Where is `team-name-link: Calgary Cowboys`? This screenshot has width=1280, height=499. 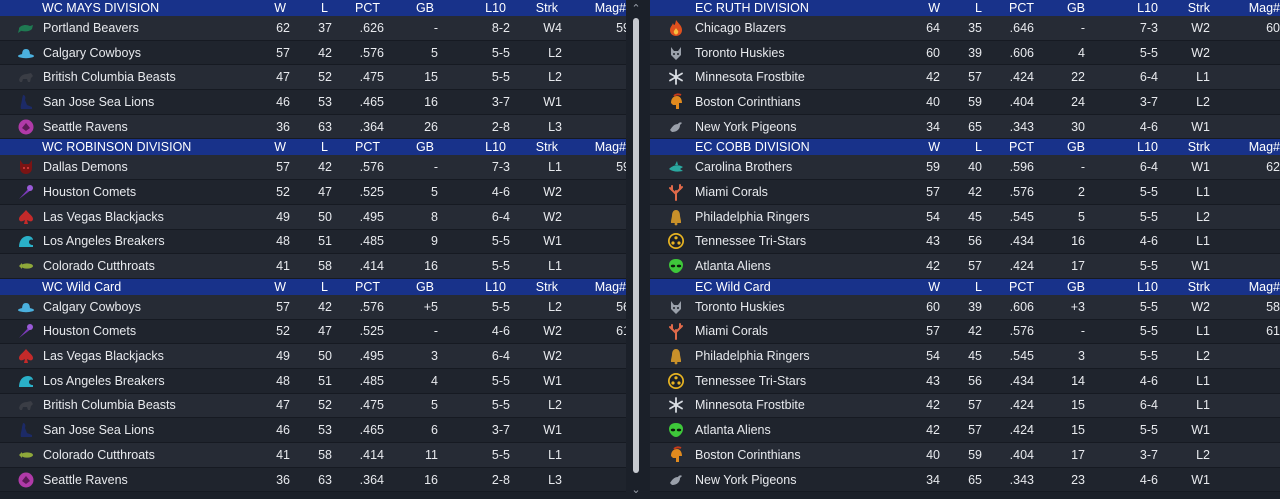 team-name-link: Calgary Cowboys is located at coordinates (92, 306).